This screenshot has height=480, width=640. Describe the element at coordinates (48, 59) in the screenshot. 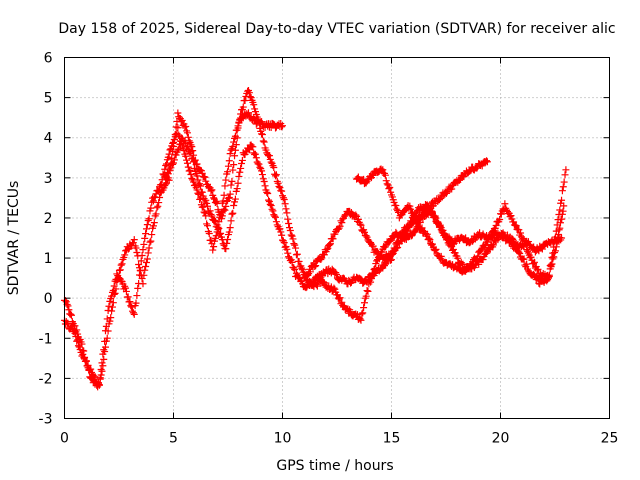

I see `y-tick-label: 6` at that location.